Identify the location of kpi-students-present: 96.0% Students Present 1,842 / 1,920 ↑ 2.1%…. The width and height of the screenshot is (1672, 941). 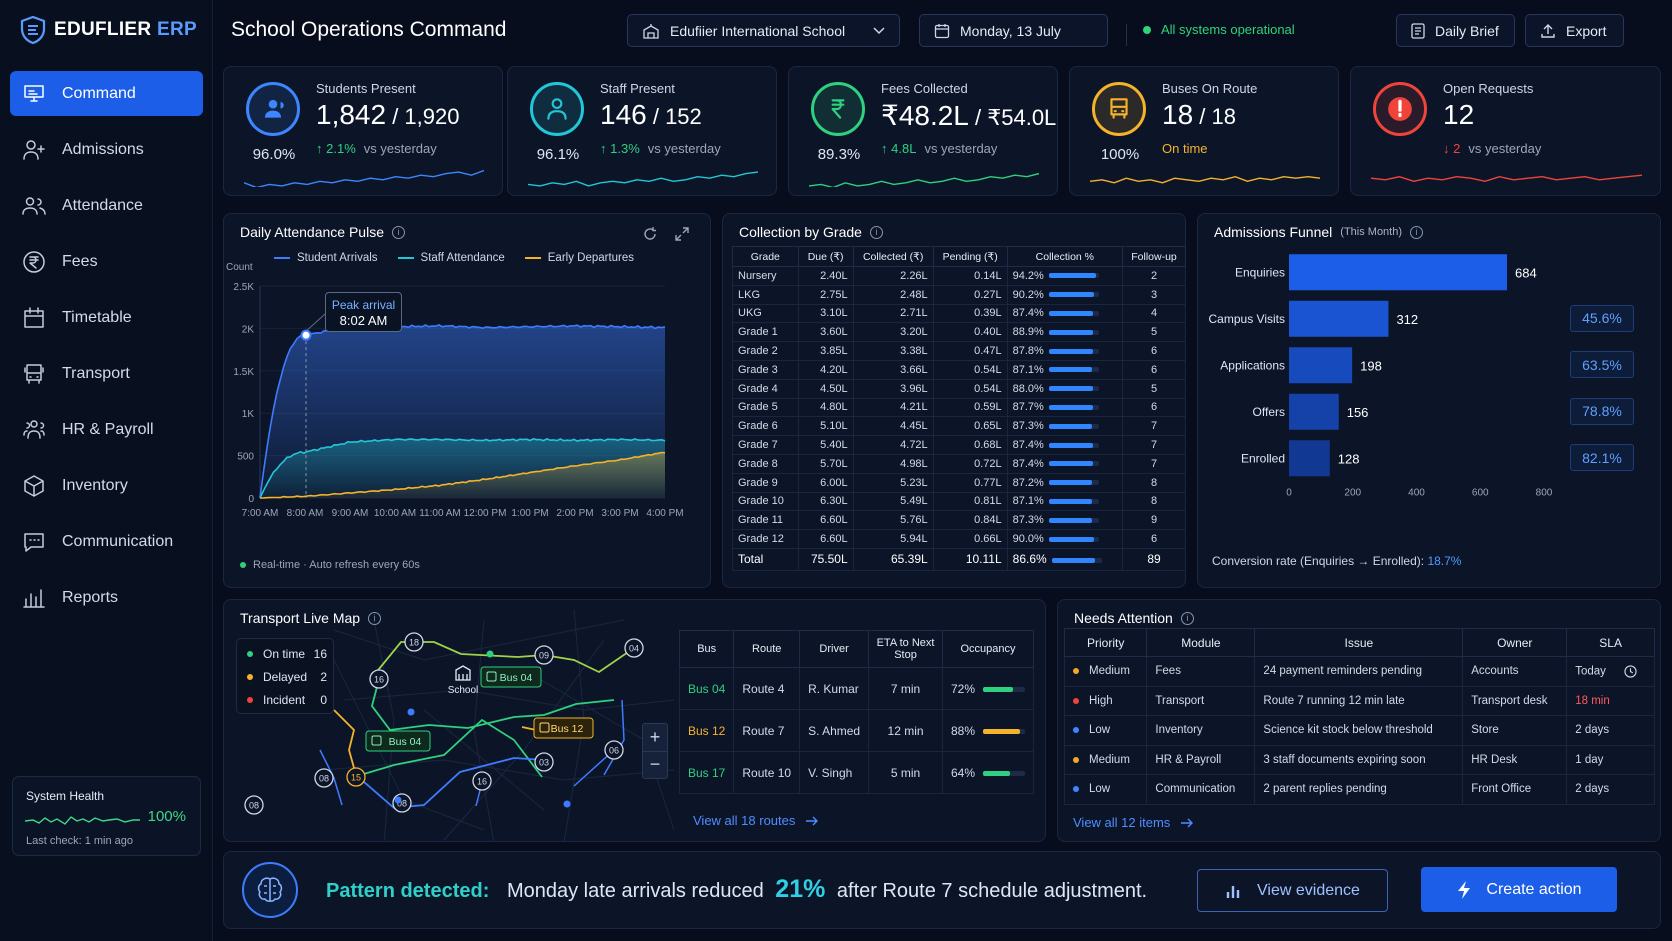
(363, 131).